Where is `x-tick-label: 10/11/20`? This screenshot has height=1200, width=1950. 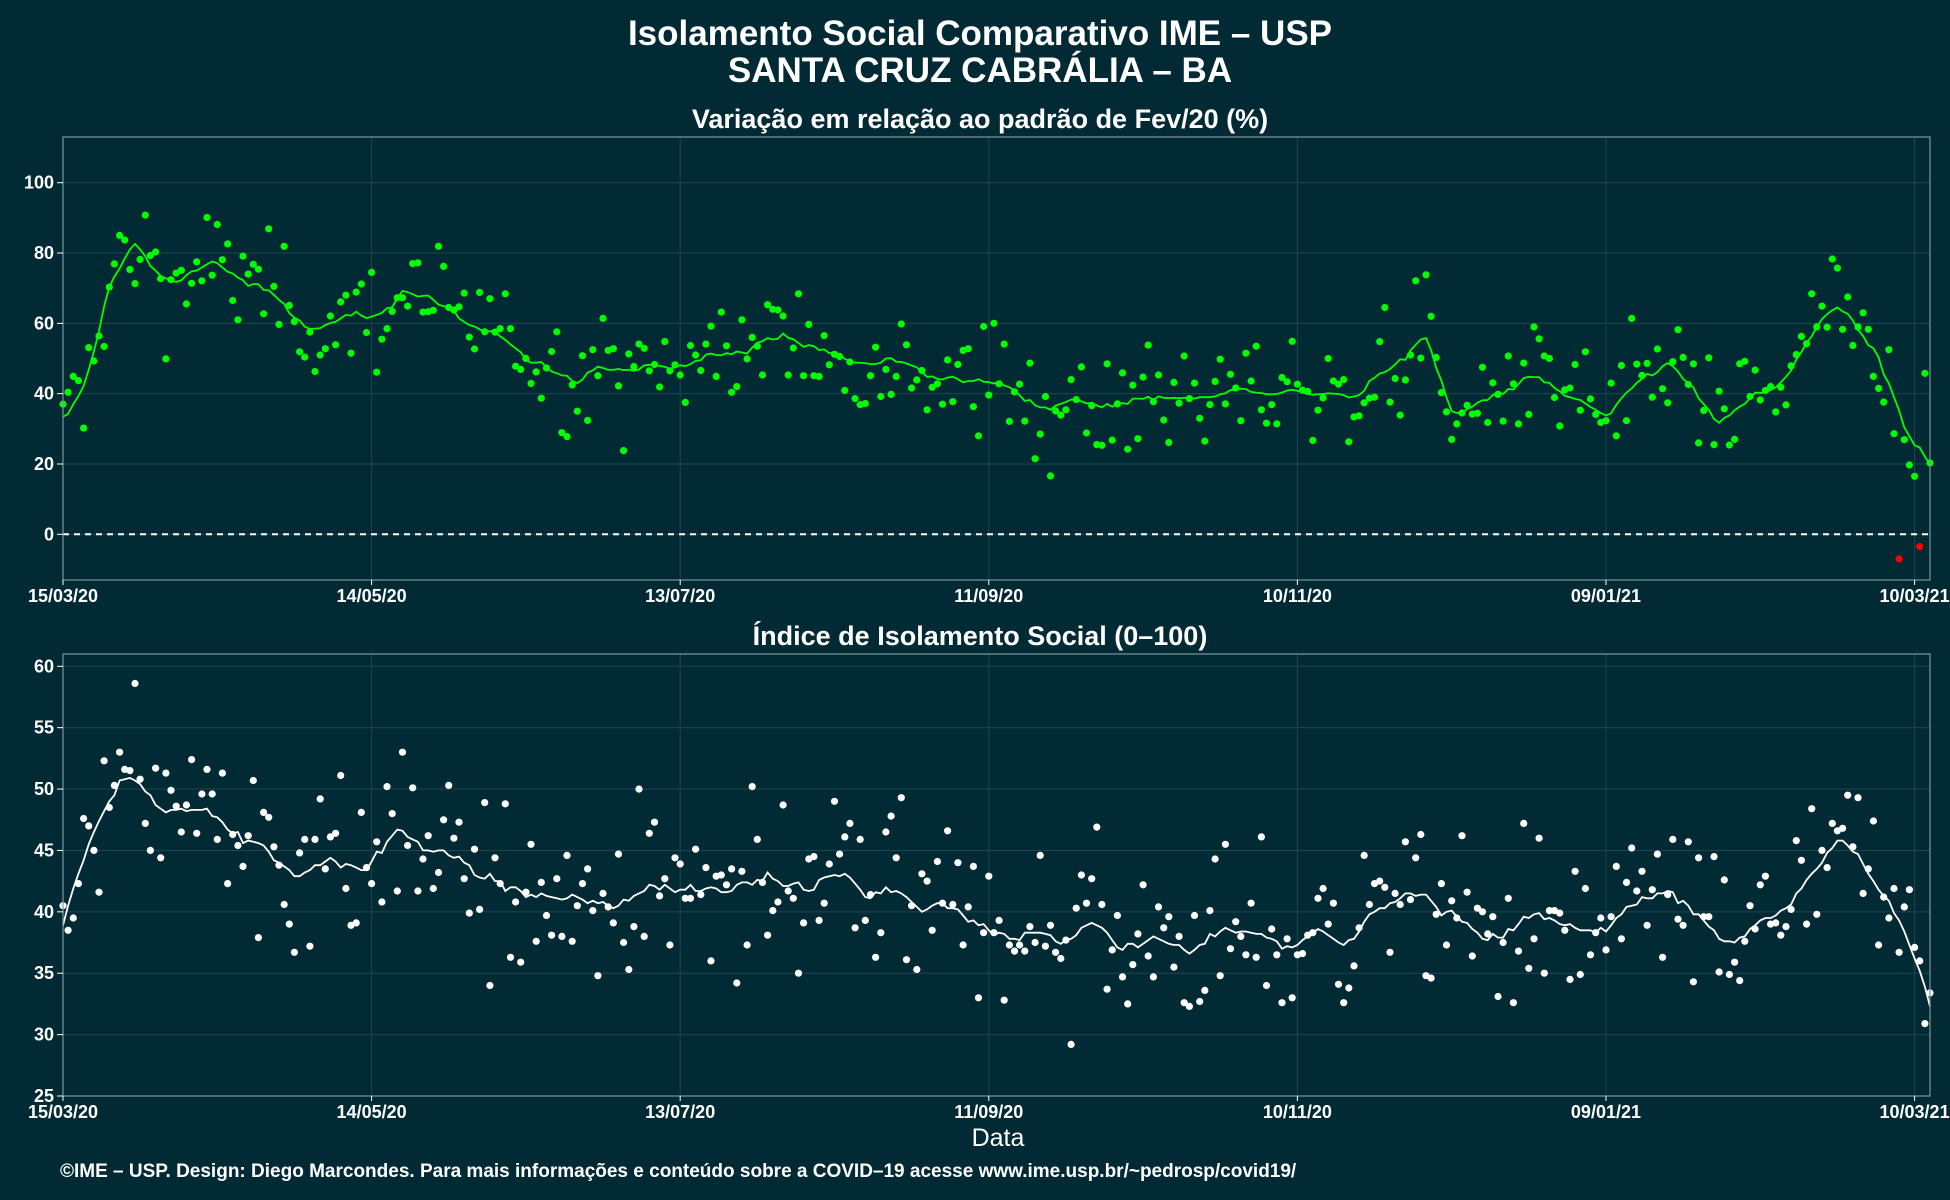
x-tick-label: 10/11/20 is located at coordinates (1297, 1112).